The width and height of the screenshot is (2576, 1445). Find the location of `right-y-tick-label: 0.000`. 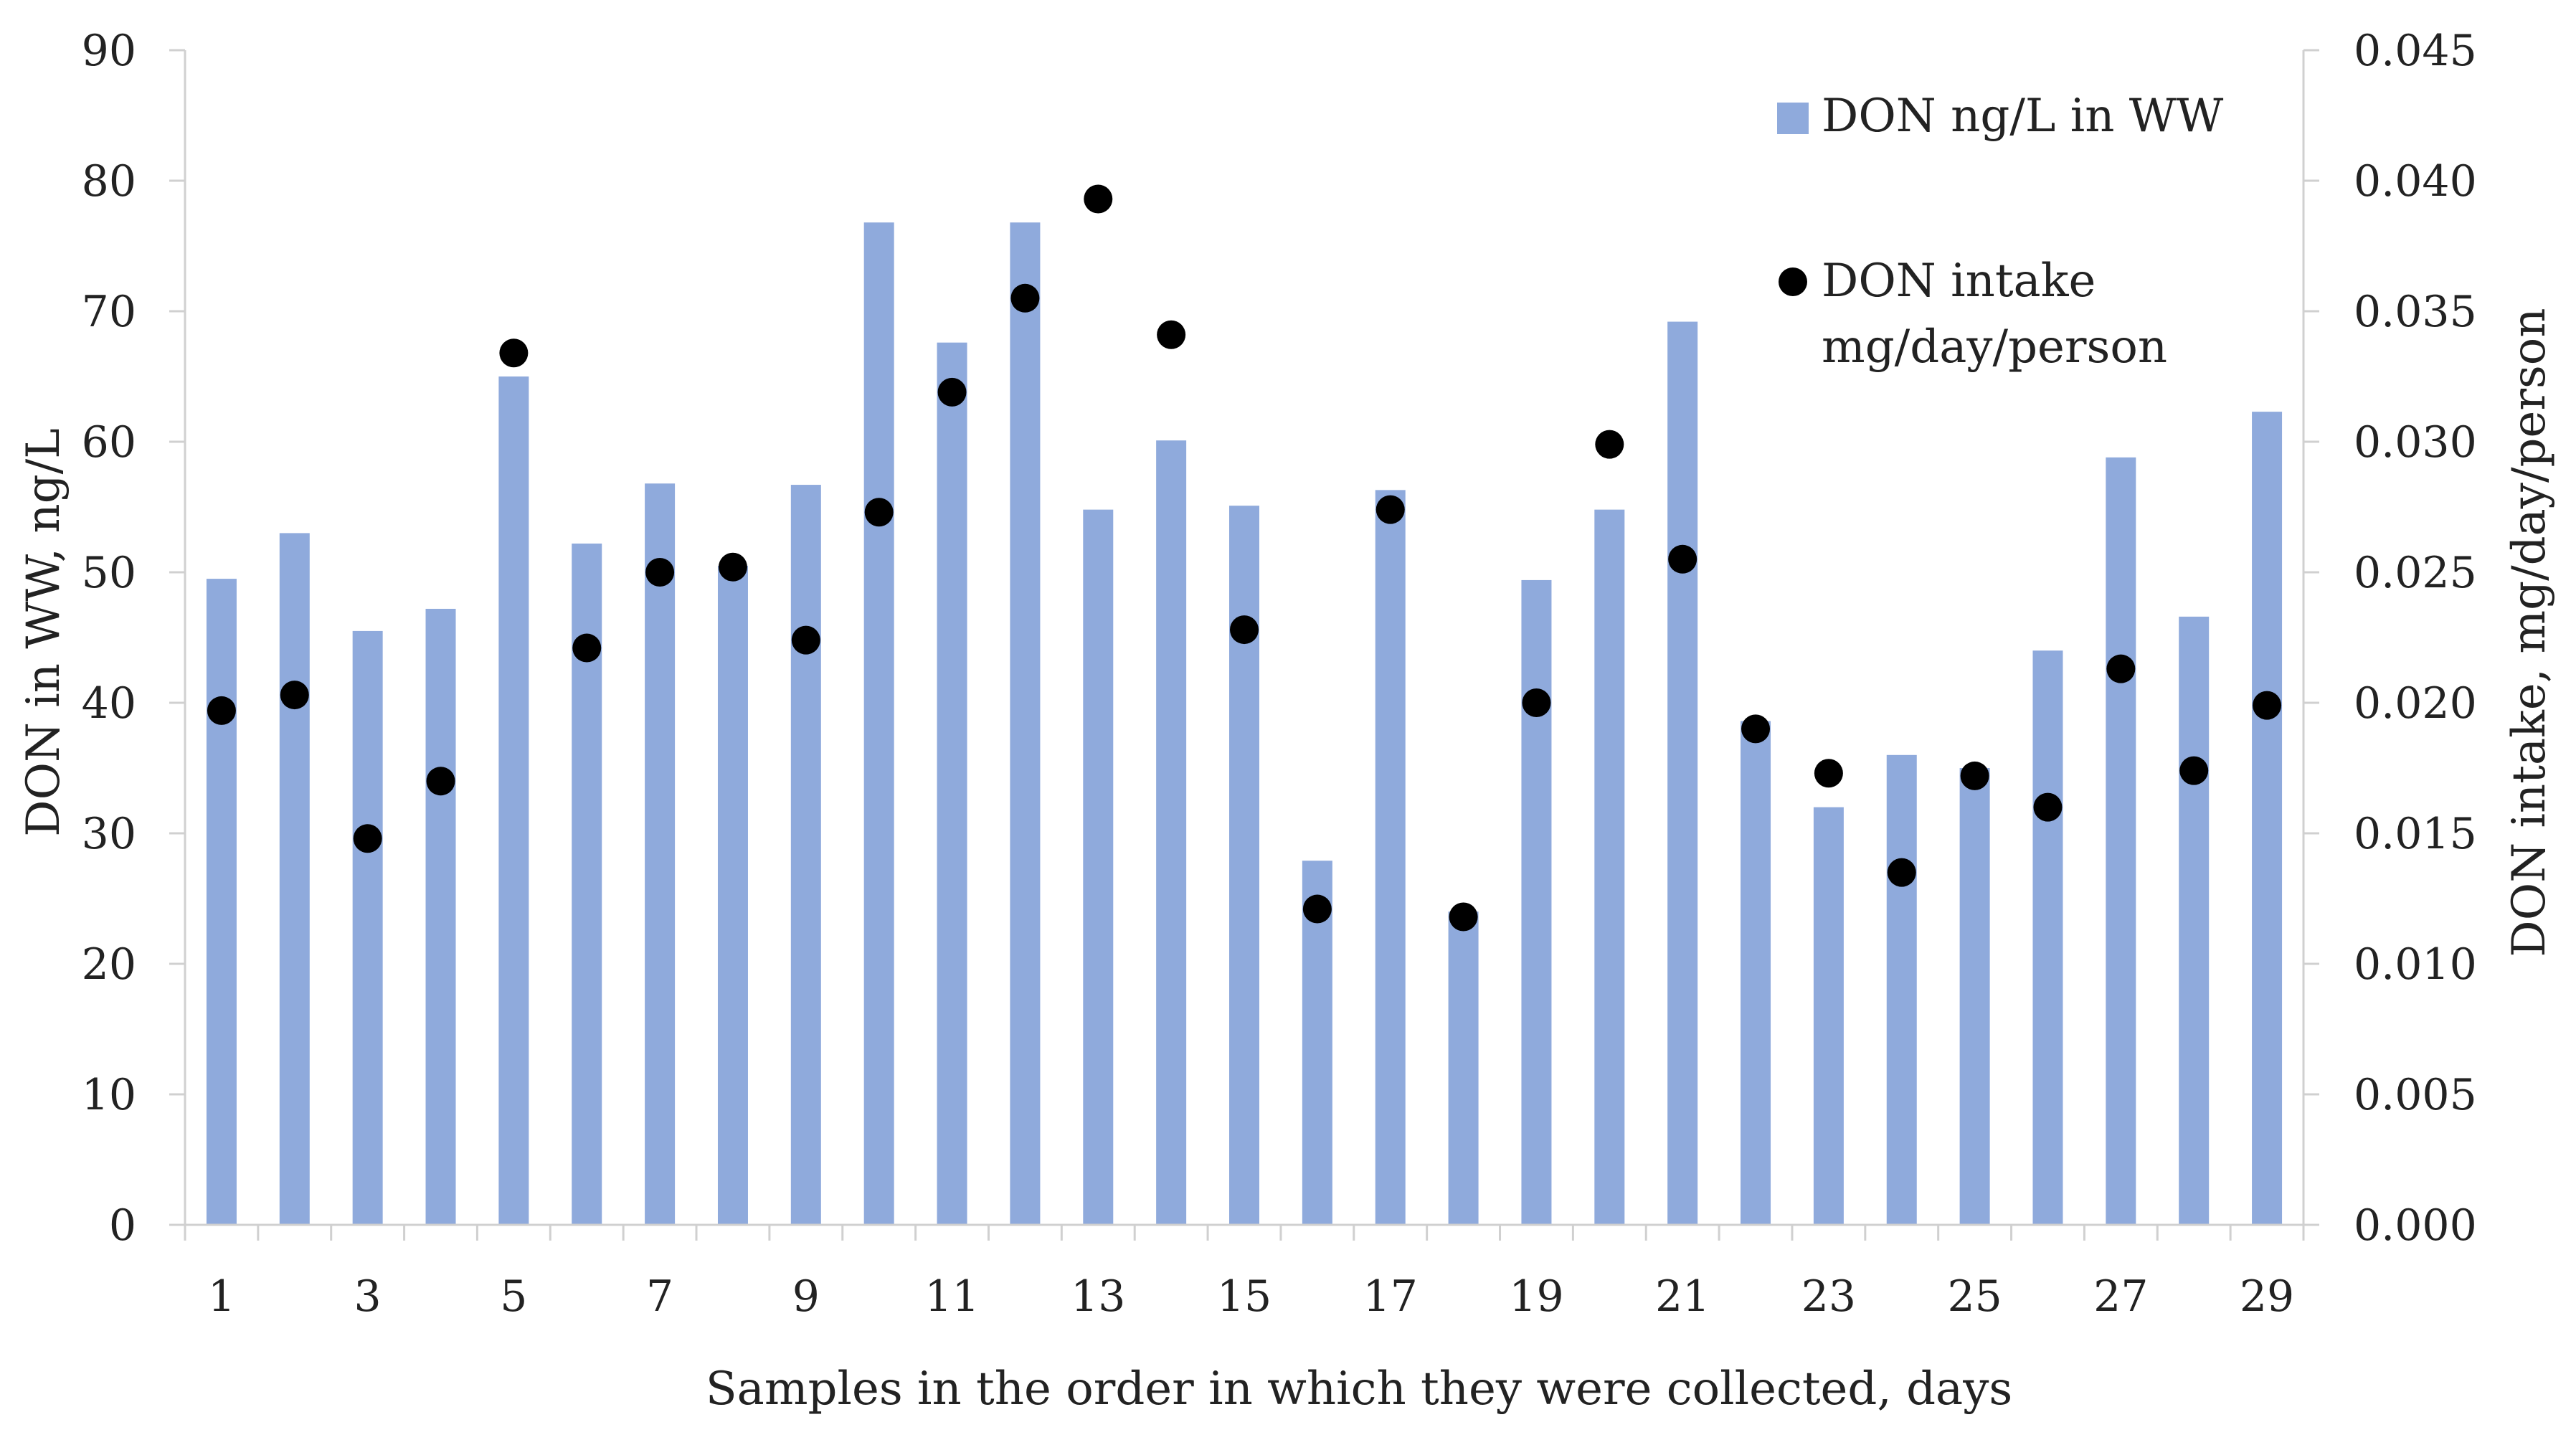

right-y-tick-label: 0.000 is located at coordinates (2415, 1225).